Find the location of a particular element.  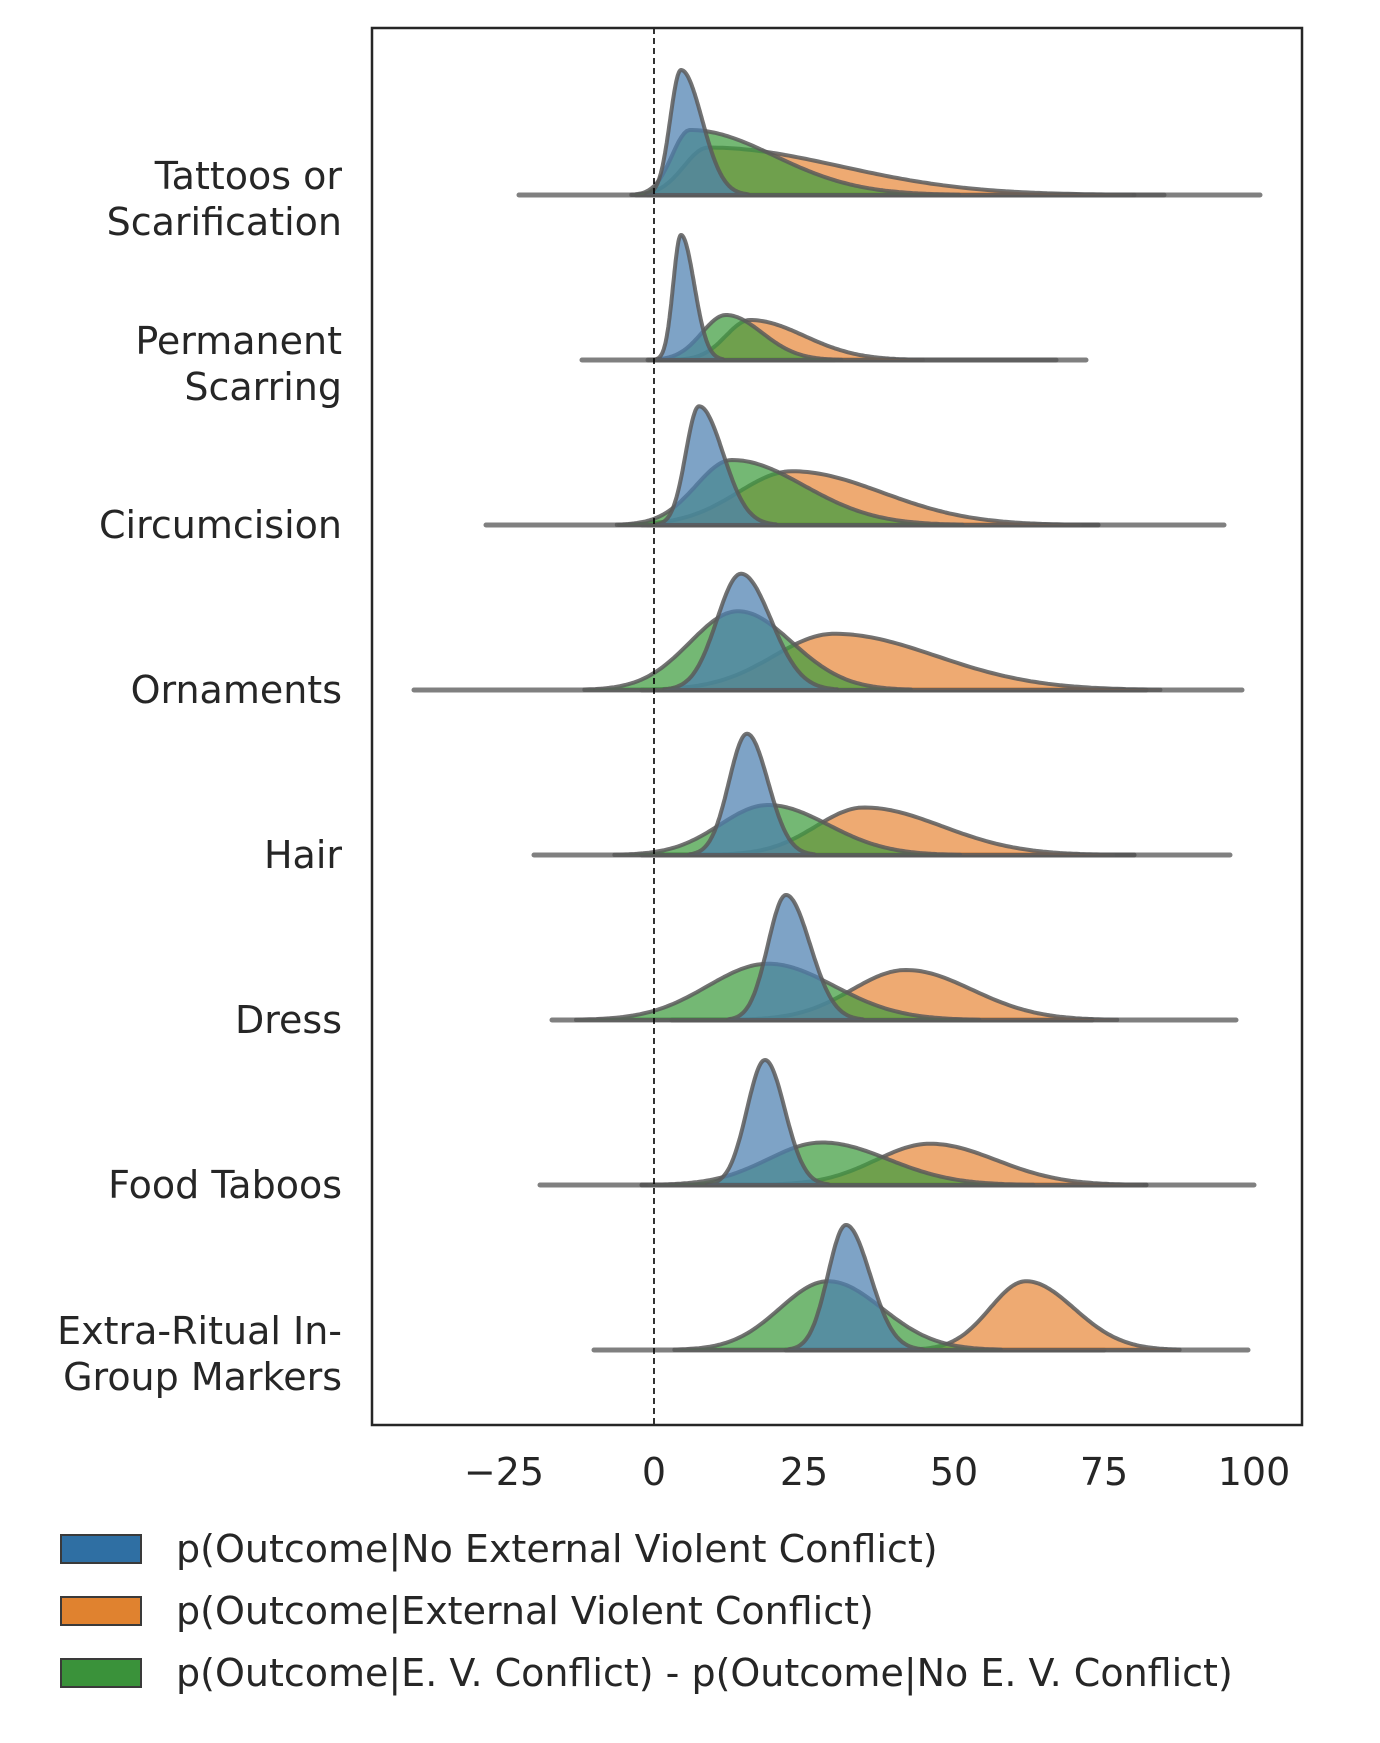

density-orange is located at coordinates (1045, 1315).